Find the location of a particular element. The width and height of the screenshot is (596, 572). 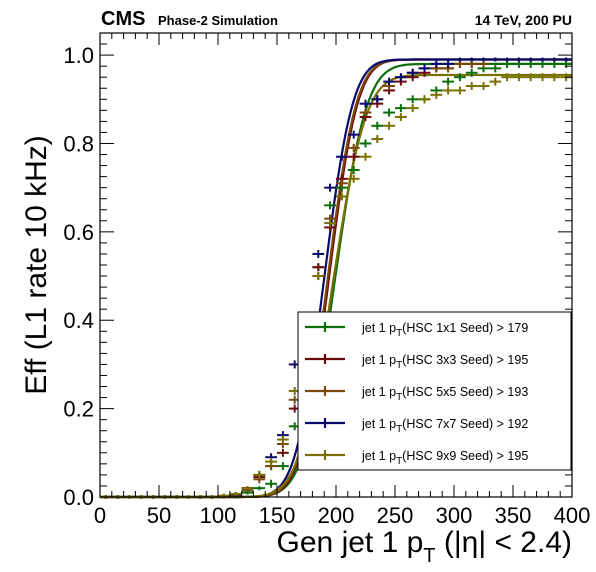

x-axis-title: Gen jet 1 pT (|η| < 2.4) is located at coordinates (424, 546).